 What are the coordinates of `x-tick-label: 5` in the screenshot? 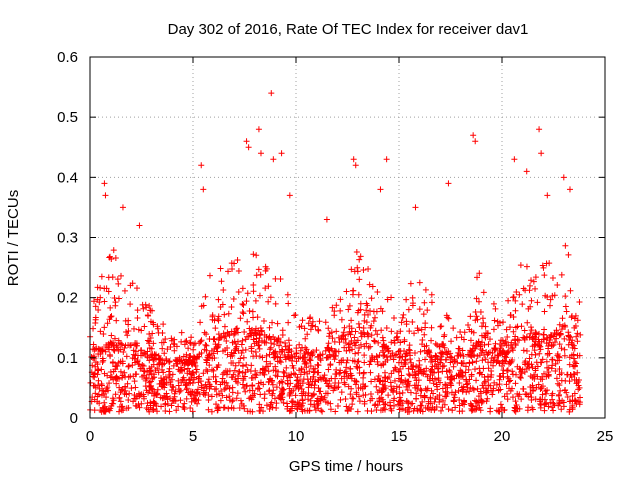 It's located at (193, 436).